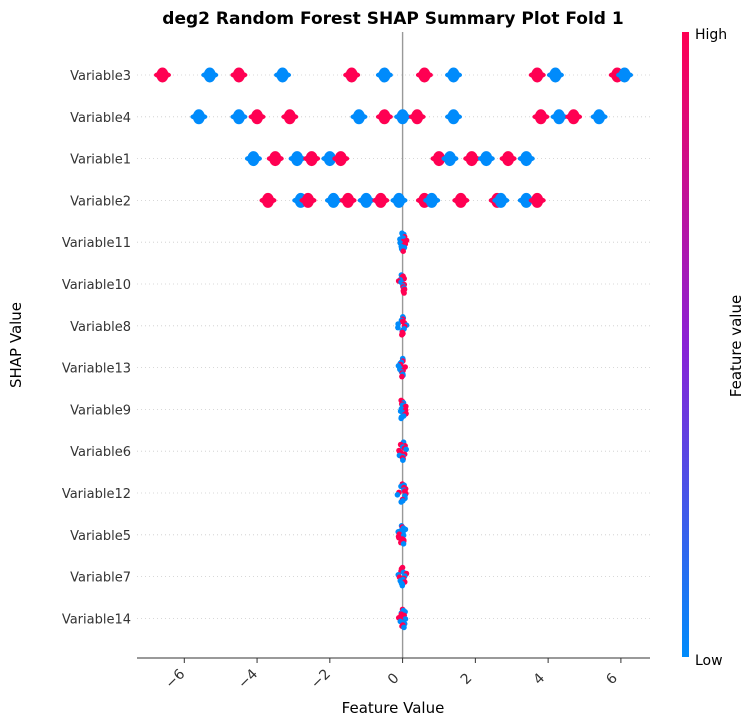  Describe the element at coordinates (100, 76) in the screenshot. I see `feature-label-variable3: Variable3` at that location.